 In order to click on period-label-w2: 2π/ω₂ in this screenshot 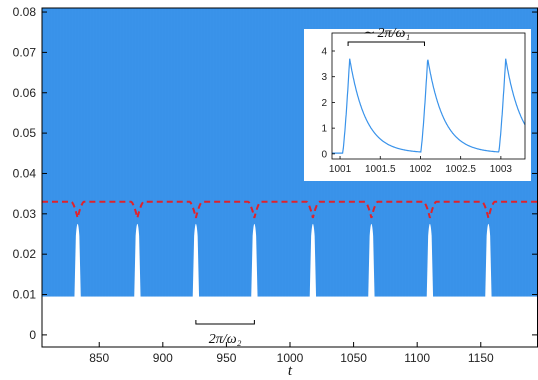, I will do `click(225, 339)`.